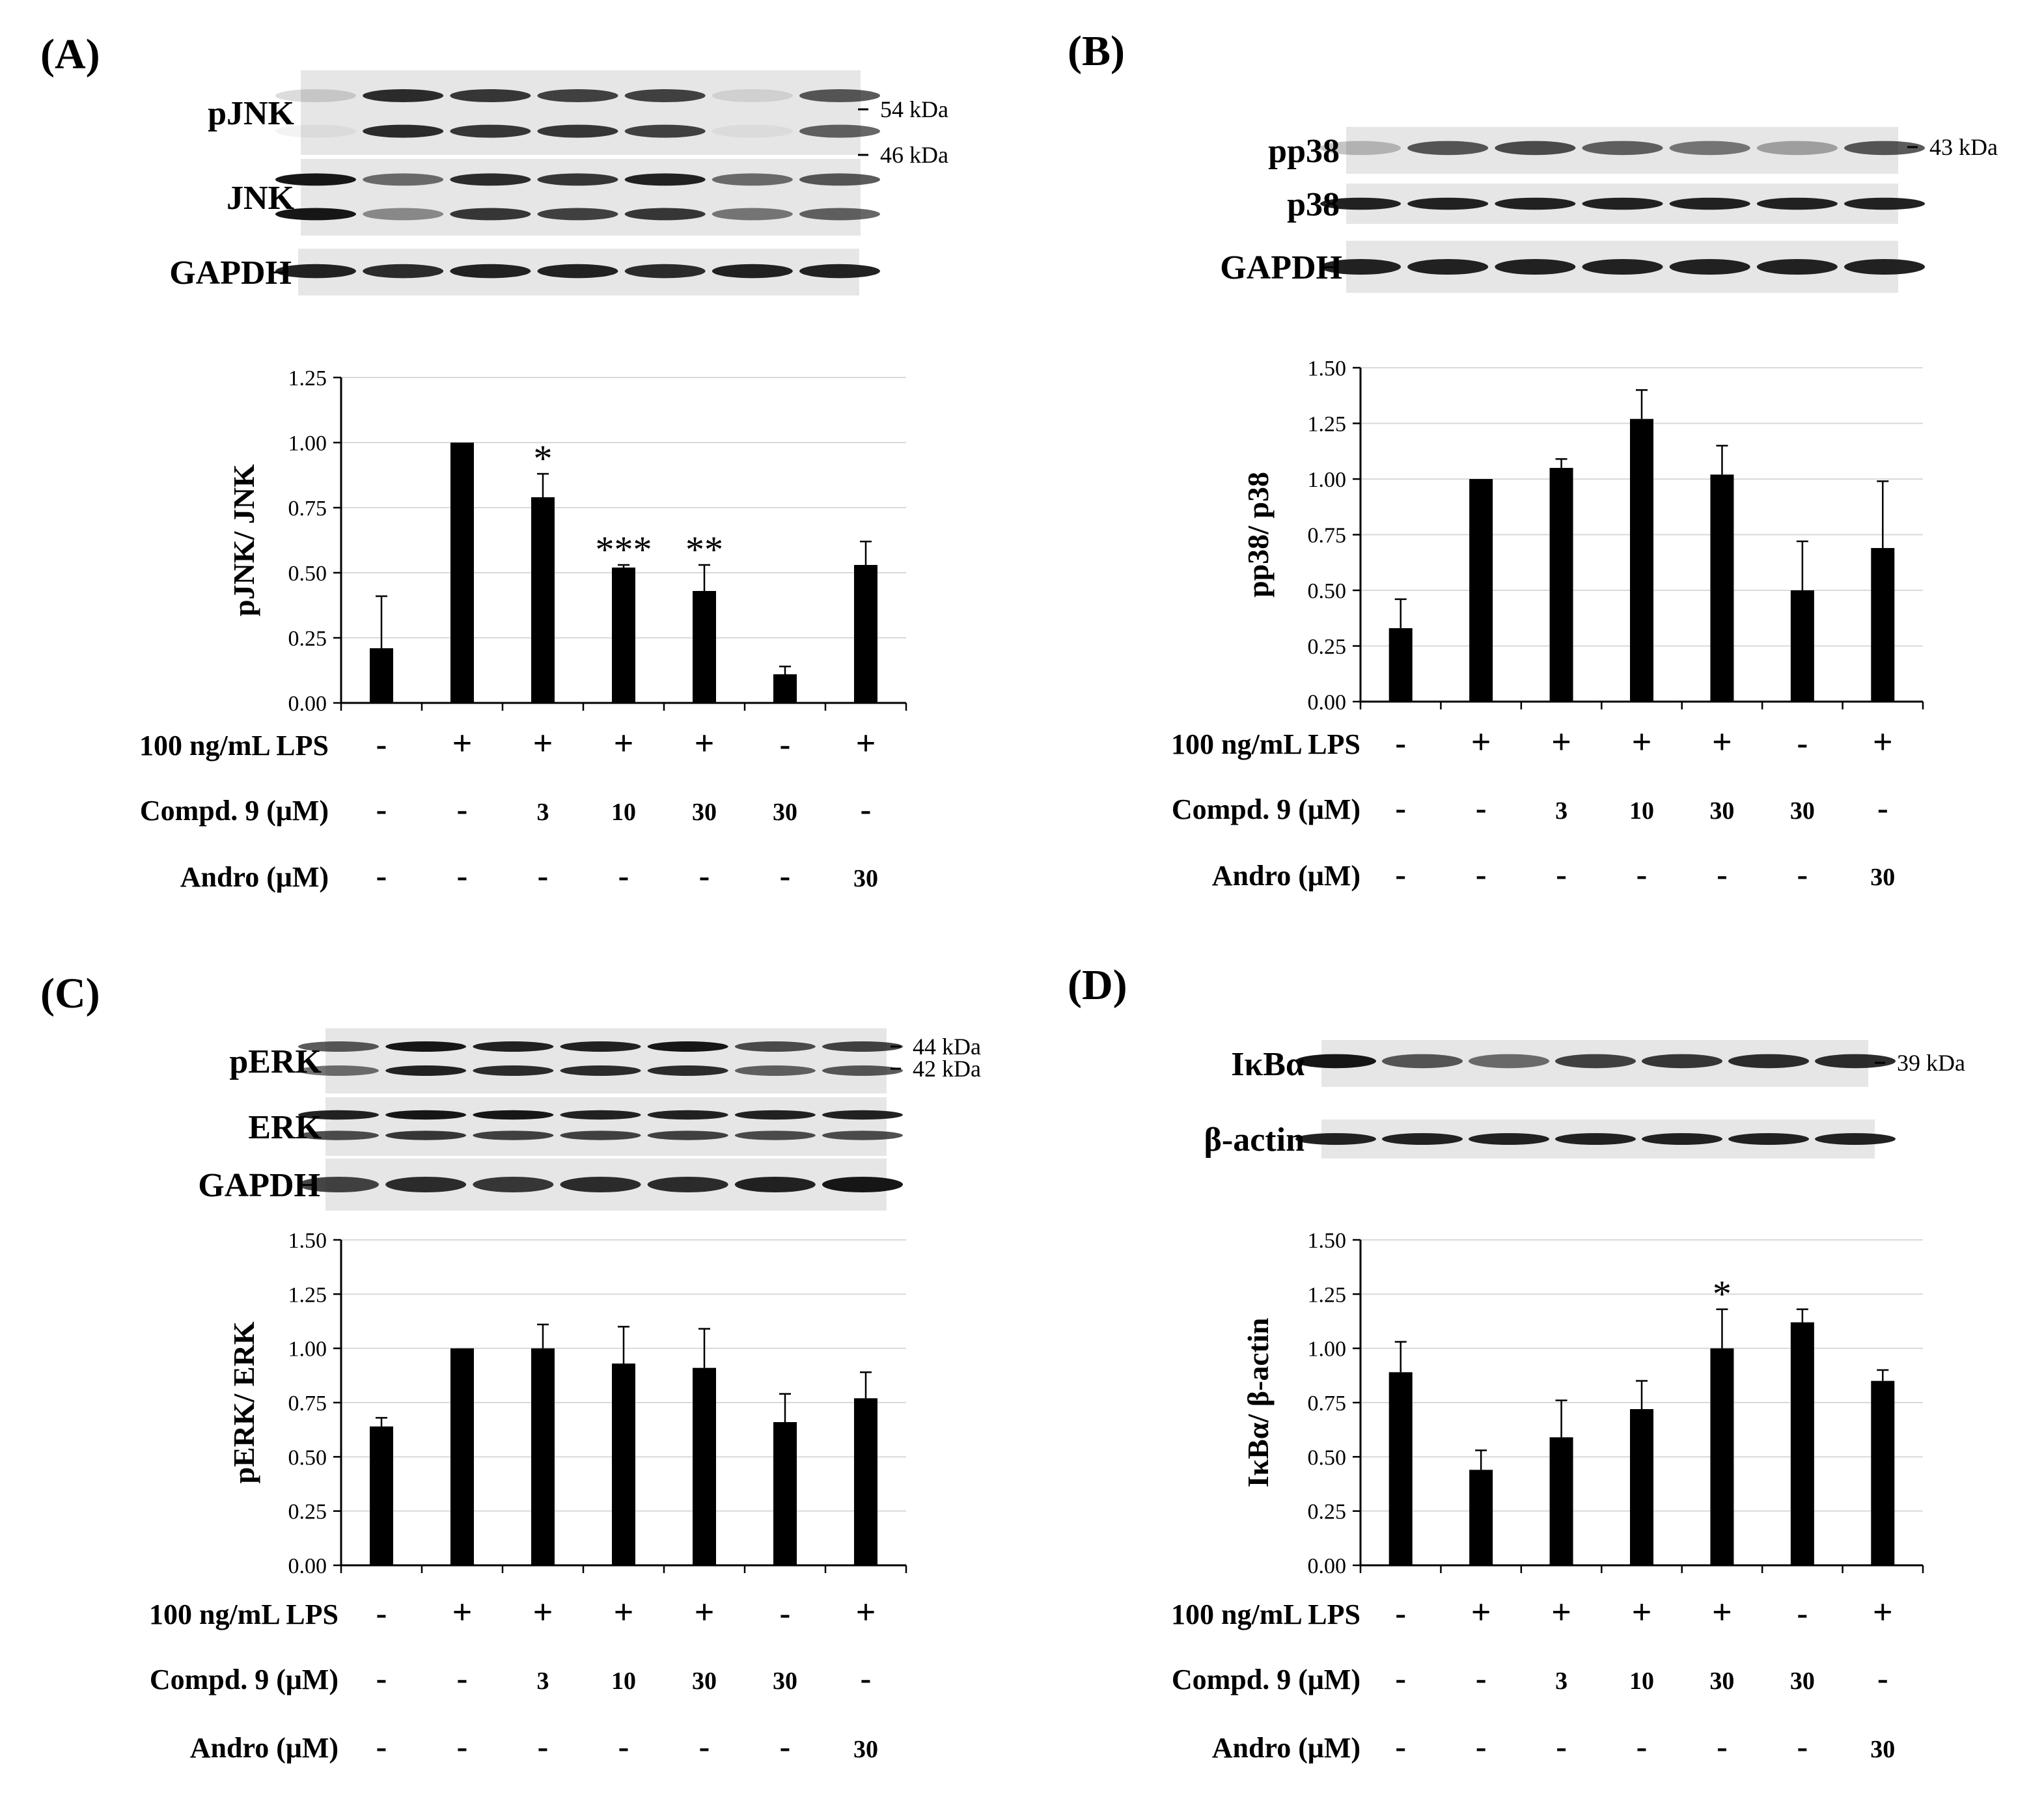  I want to click on bar-chart: 0.000.250.500.751.001.25**** **pJNK/ JNK, so click(567, 541).